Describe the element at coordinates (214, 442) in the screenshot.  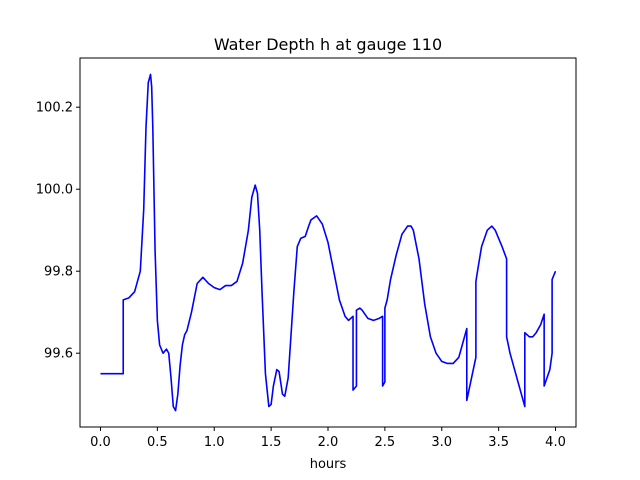
I see `x-tick-label: 1.0` at that location.